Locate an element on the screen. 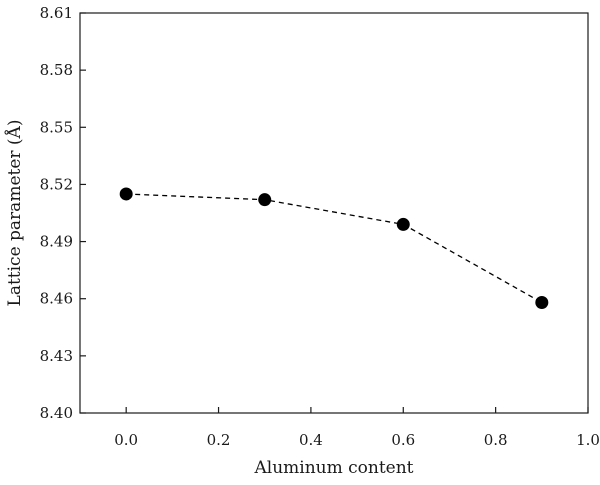 The image size is (600, 485). y-tick-label: 8.52 is located at coordinates (56, 184).